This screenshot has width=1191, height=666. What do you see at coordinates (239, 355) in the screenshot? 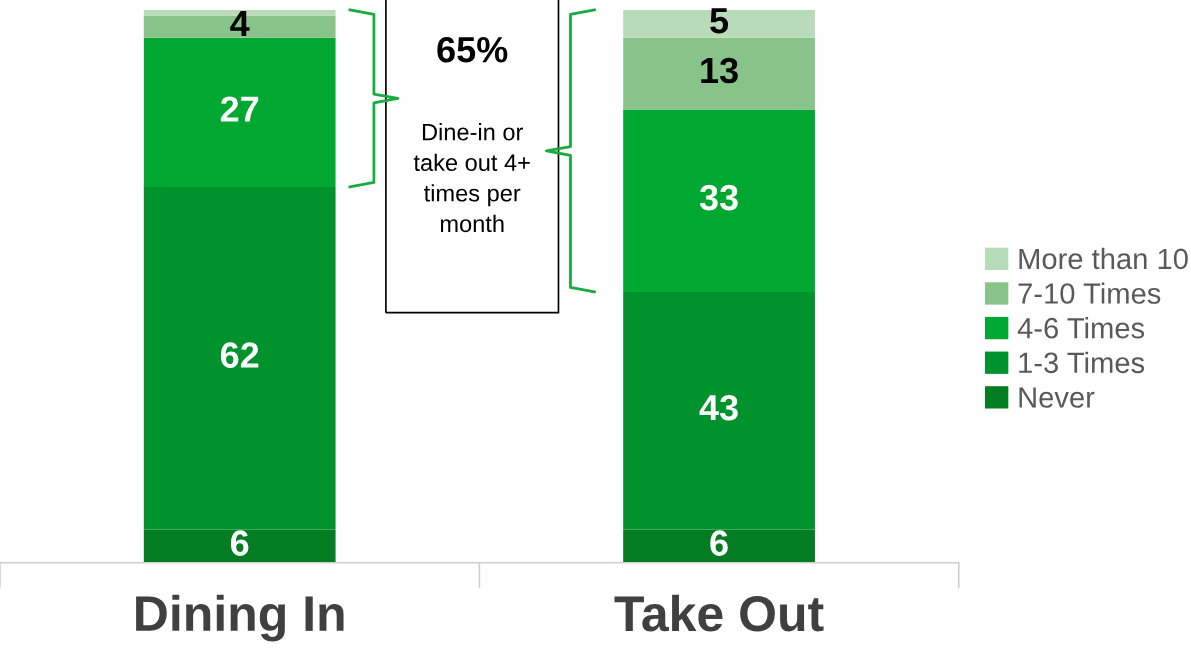
I see `data-label: 62` at bounding box center [239, 355].